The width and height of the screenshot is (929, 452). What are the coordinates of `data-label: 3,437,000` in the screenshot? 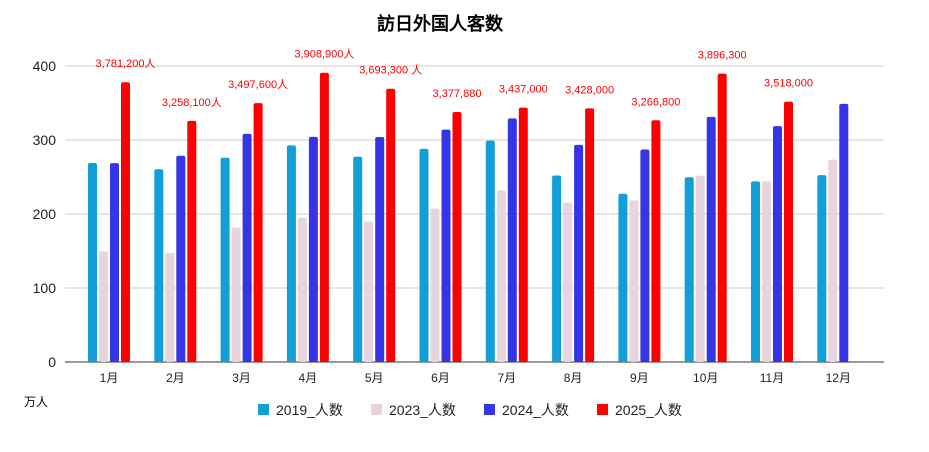 It's located at (523, 90).